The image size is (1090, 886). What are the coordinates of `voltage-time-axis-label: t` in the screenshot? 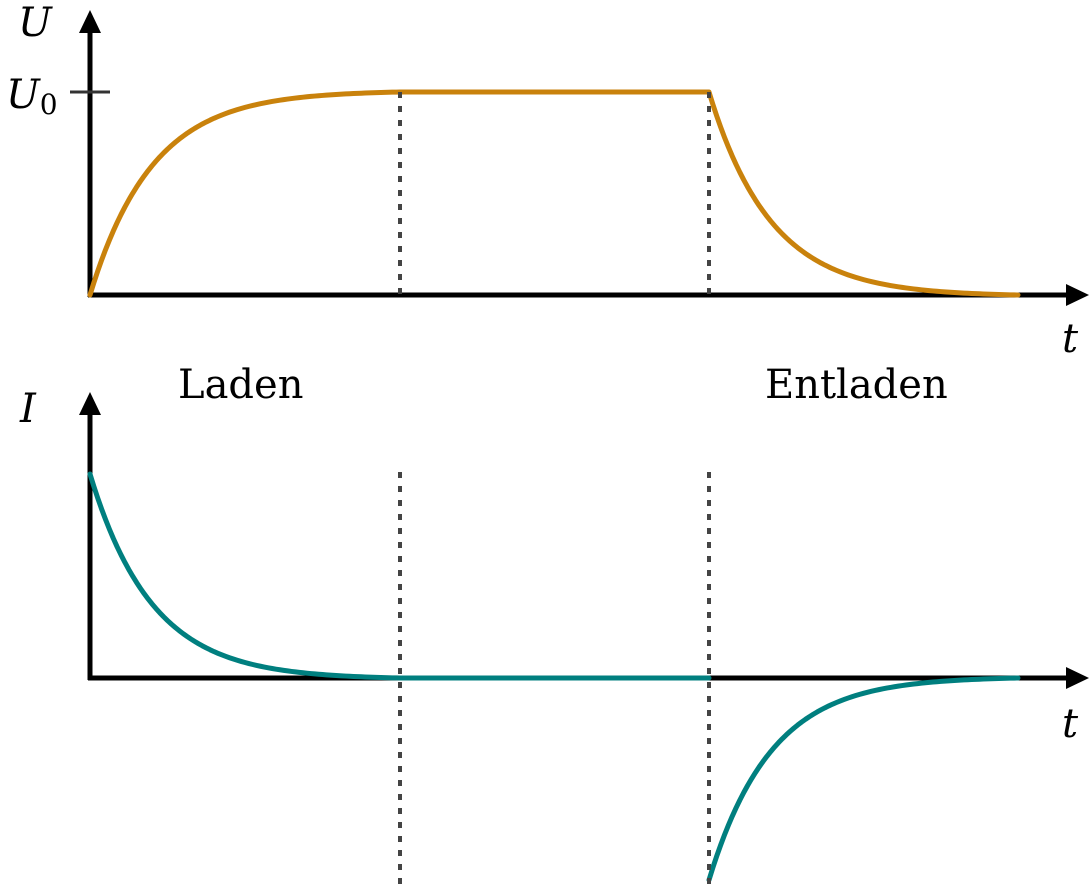 It's located at (1070, 339).